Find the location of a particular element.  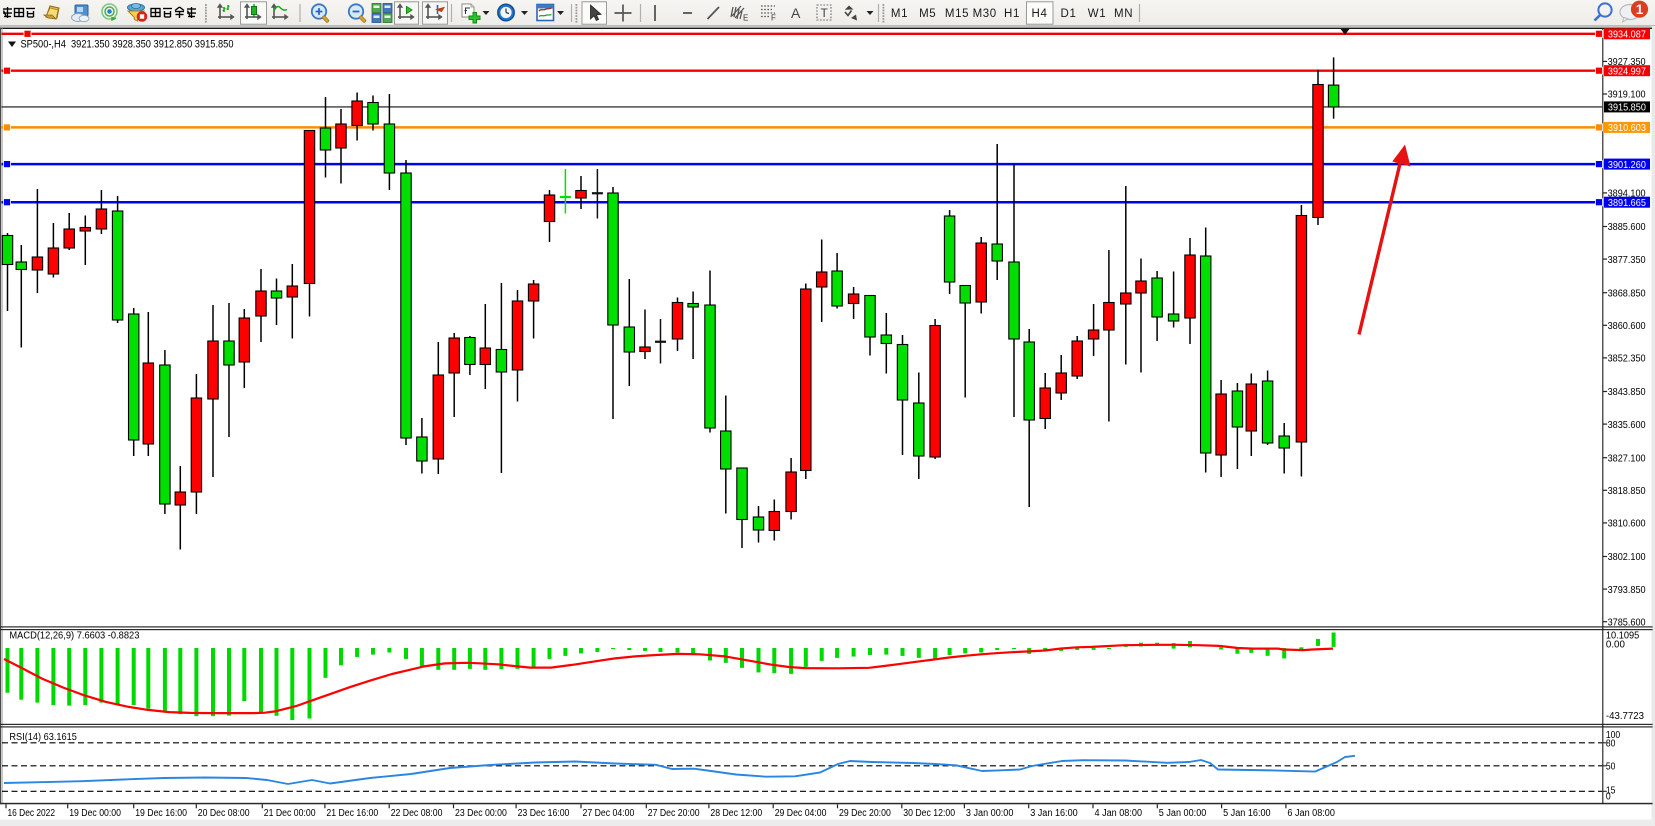

svg-text: -43.7723 is located at coordinates (1625, 716).